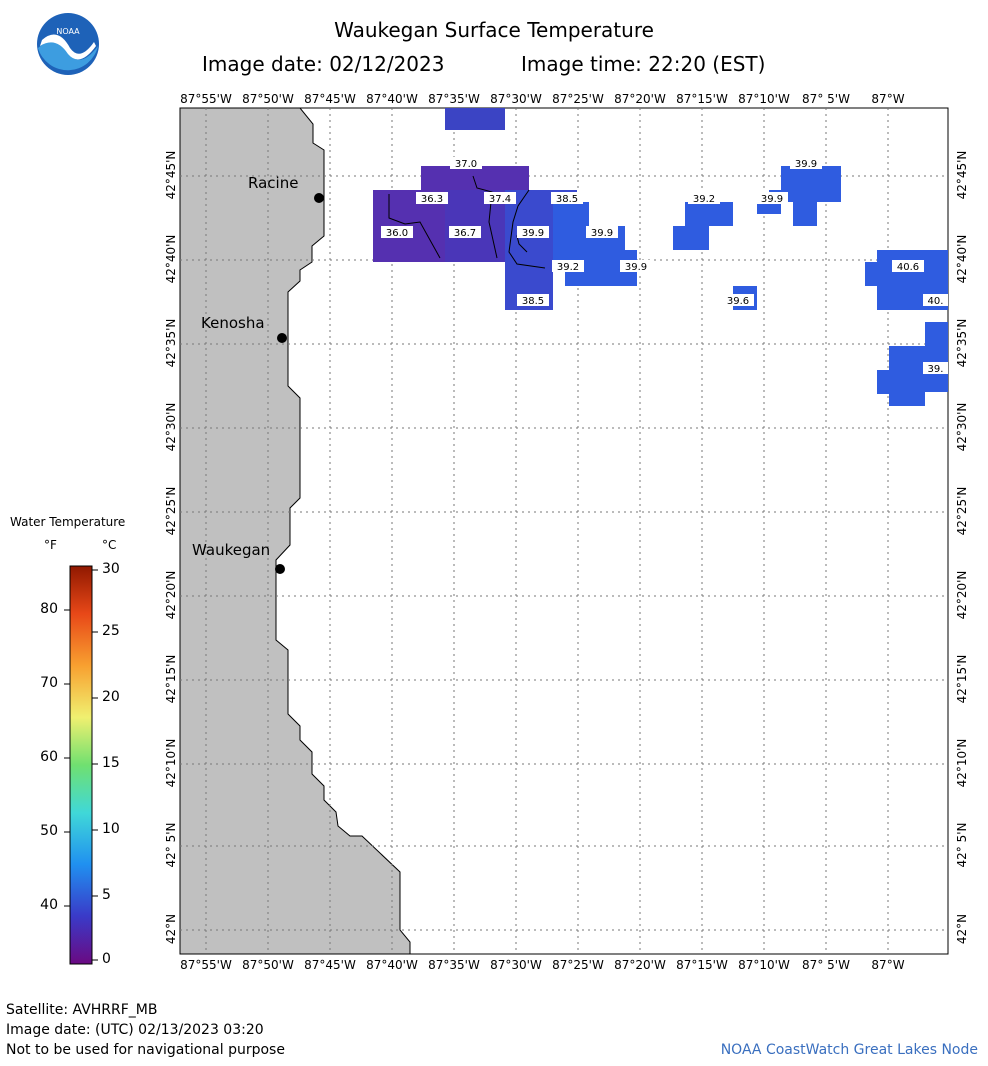 The image size is (988, 1066). What do you see at coordinates (640, 99) in the screenshot?
I see `top-lon-label: 87°20'W` at bounding box center [640, 99].